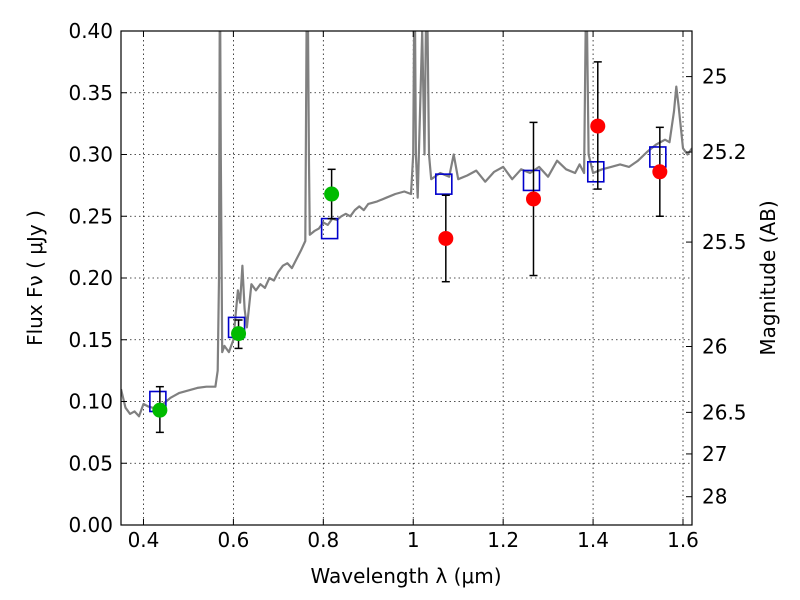 This screenshot has width=800, height=600. I want to click on y-tick-label: 0.15, so click(90, 340).